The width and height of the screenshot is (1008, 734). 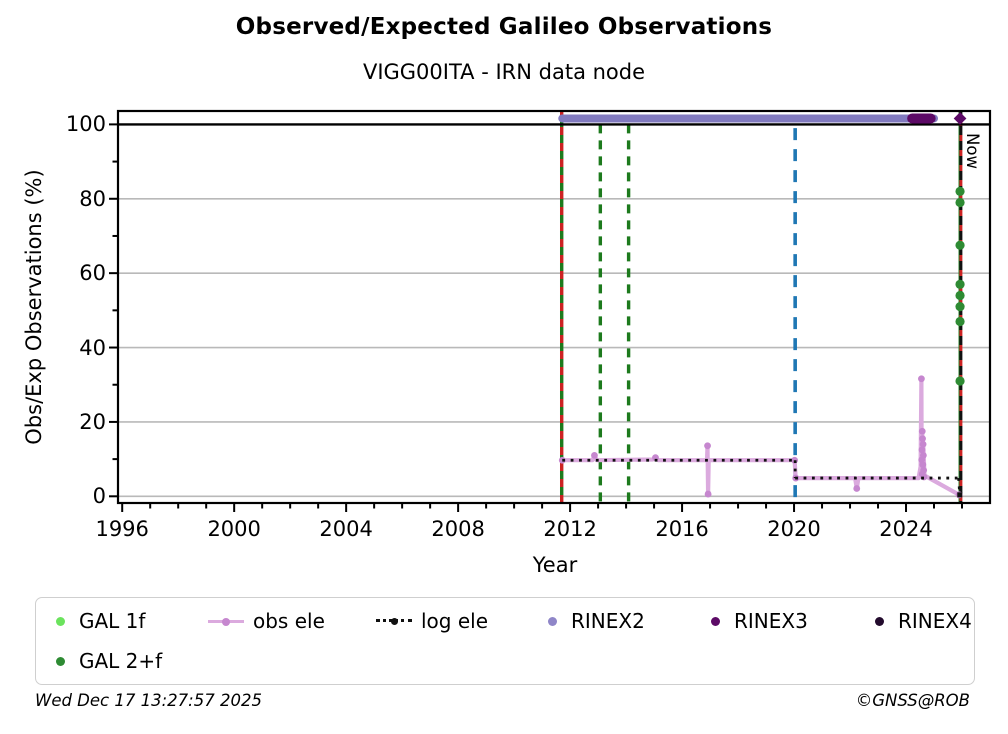 What do you see at coordinates (570, 529) in the screenshot?
I see `x-axis-tick-label: 2012` at bounding box center [570, 529].